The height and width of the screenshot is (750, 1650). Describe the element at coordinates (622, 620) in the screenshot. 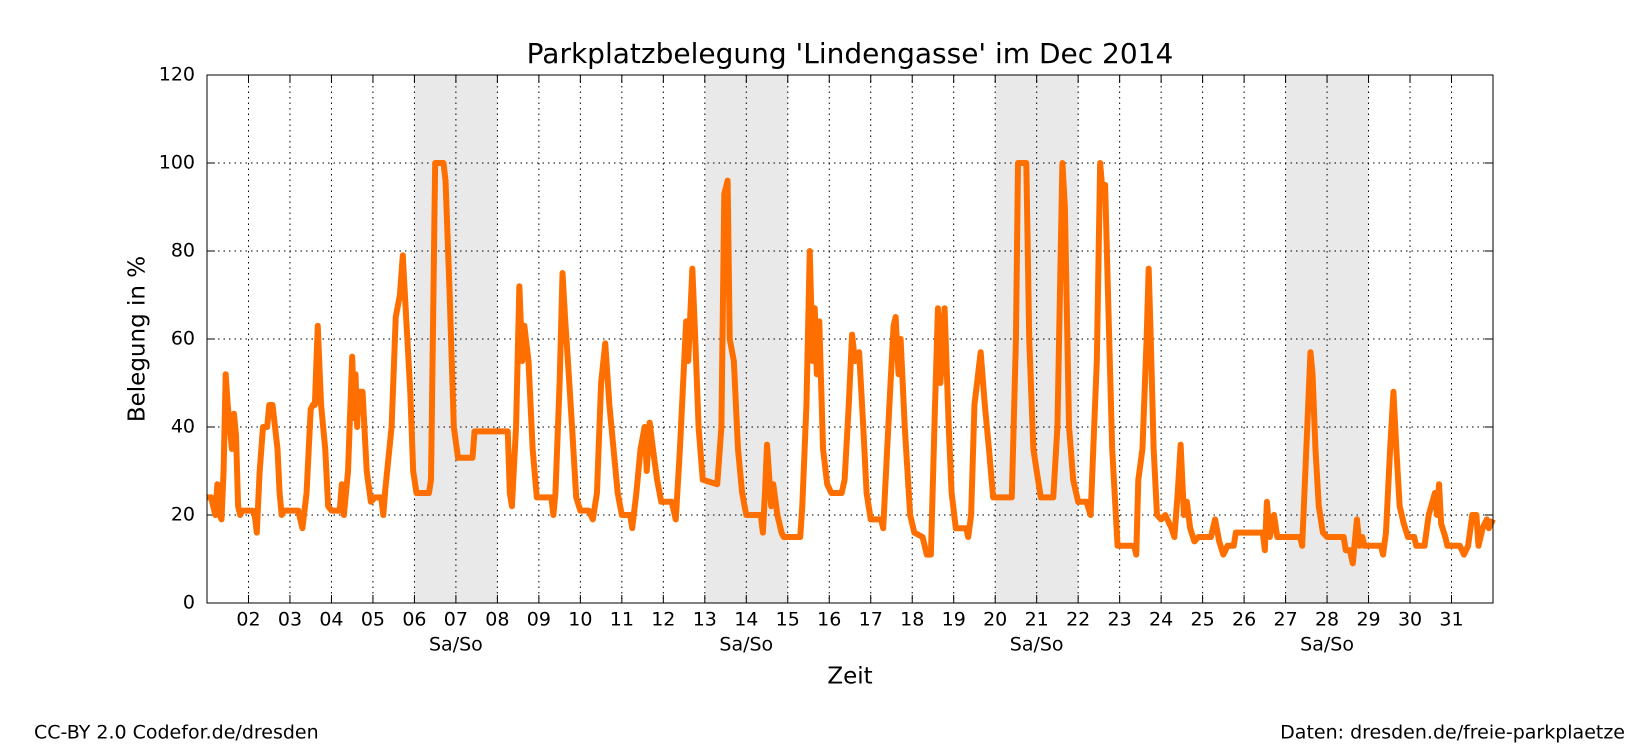

I see `x-tick-label: 11` at that location.